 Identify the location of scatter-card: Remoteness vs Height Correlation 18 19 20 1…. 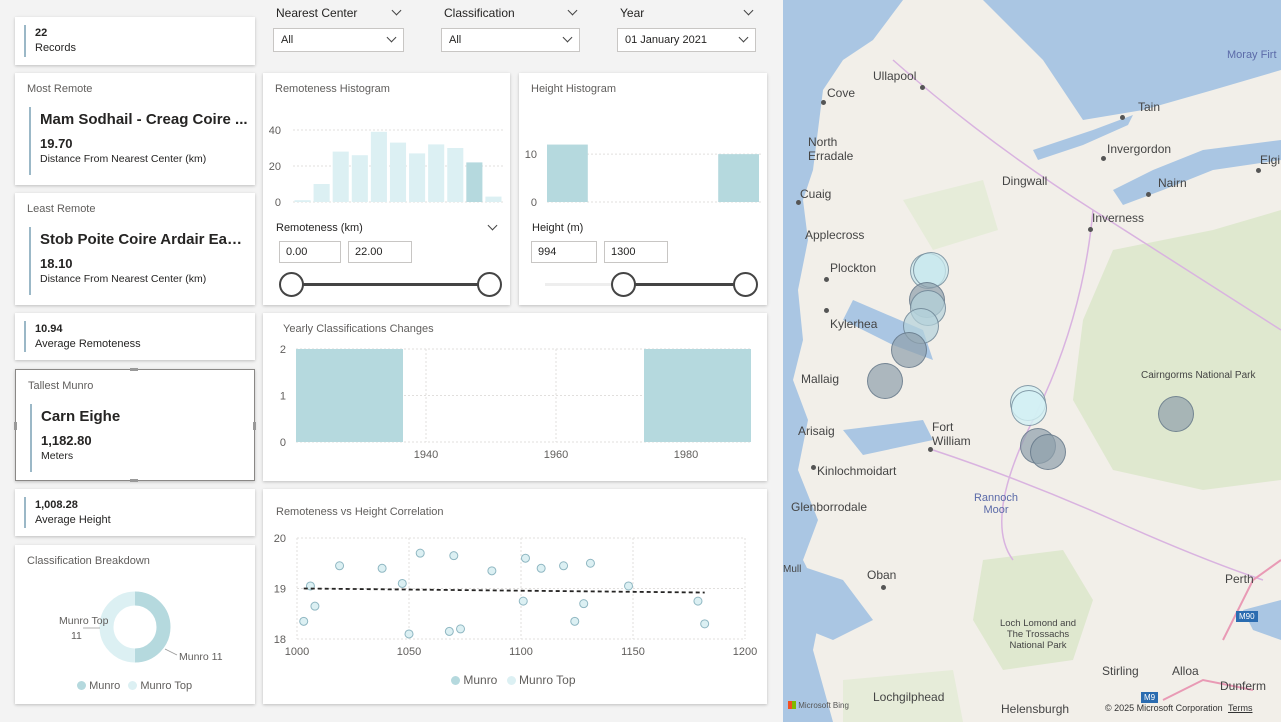
(515, 596).